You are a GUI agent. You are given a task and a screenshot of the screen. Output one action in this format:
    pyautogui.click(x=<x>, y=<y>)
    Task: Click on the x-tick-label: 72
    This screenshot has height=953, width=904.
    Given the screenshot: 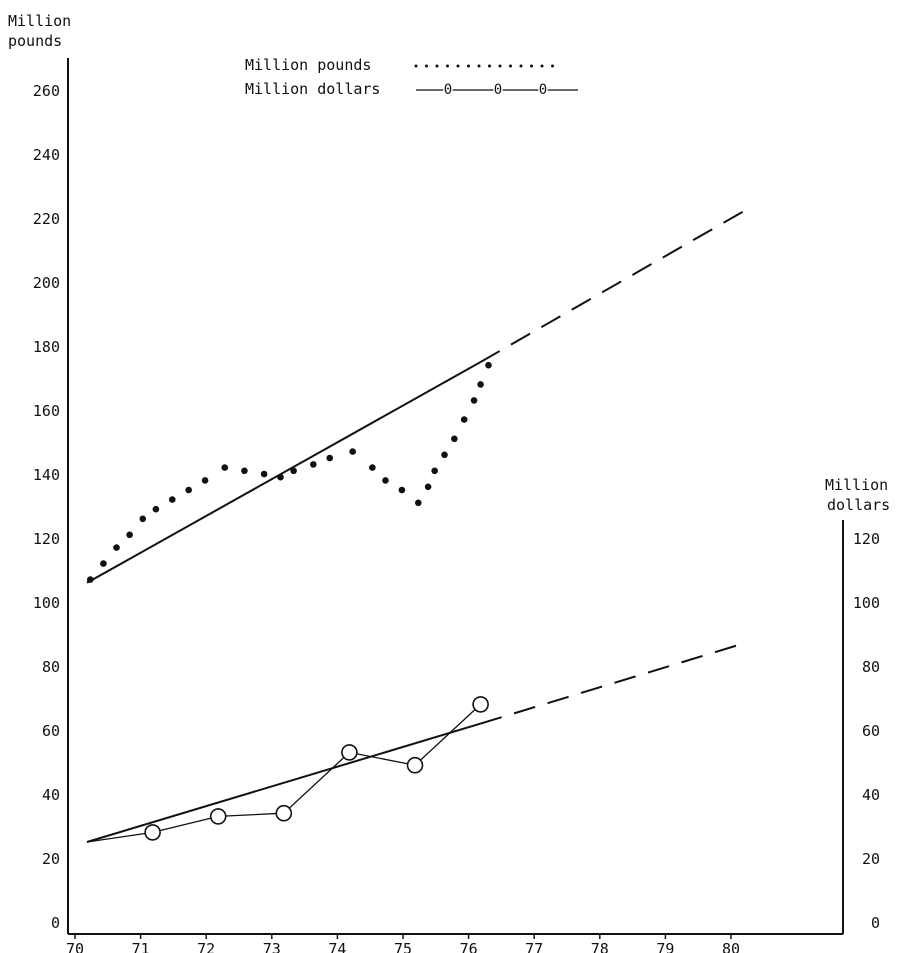 What is the action you would take?
    pyautogui.click(x=206, y=946)
    